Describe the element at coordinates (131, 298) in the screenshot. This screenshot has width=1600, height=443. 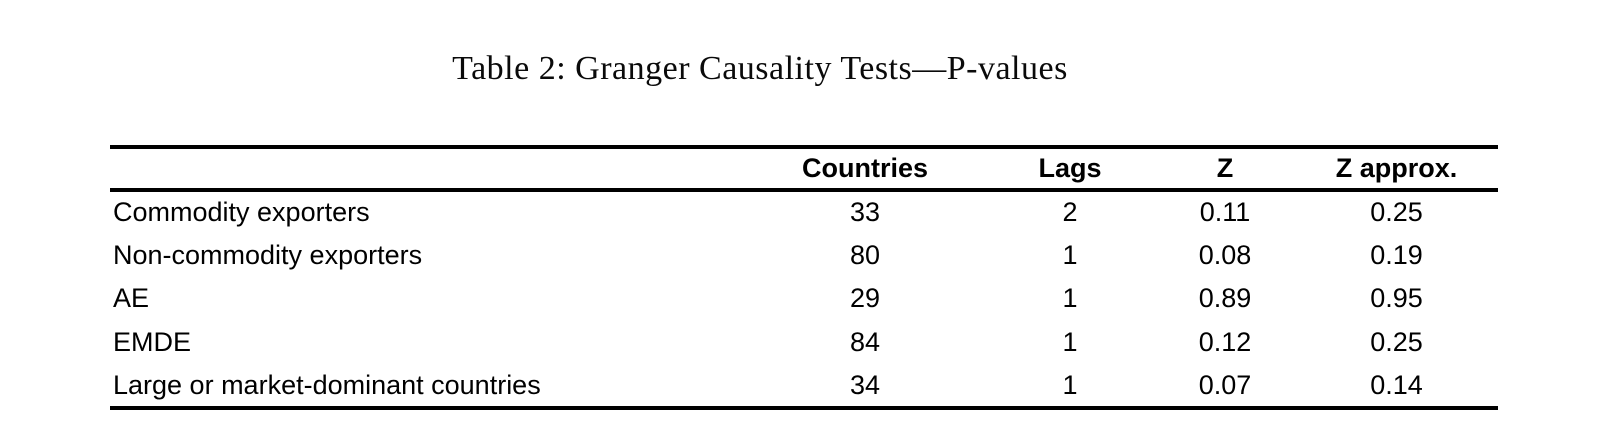
I see `row-label: AE` at that location.